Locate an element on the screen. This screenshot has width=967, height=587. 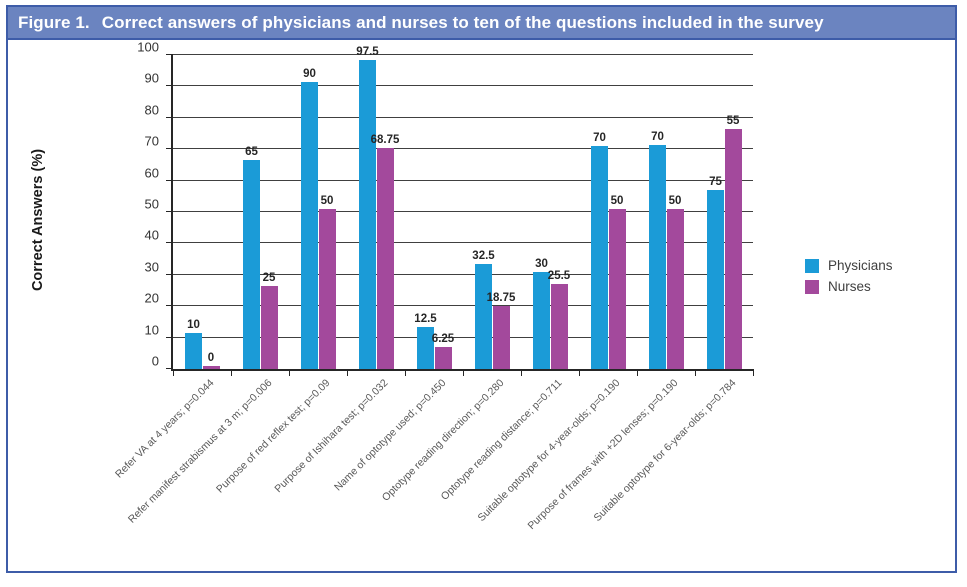
y-tick-label-60: 60 is located at coordinates (151, 173).